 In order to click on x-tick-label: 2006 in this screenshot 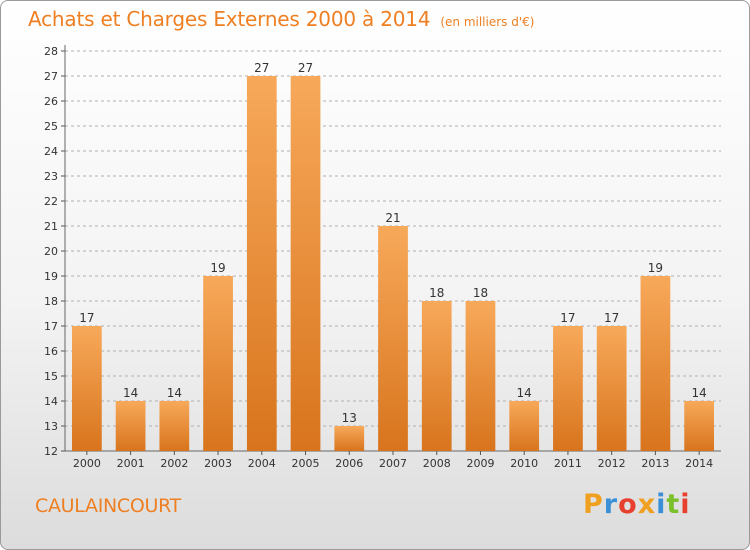, I will do `click(349, 463)`.